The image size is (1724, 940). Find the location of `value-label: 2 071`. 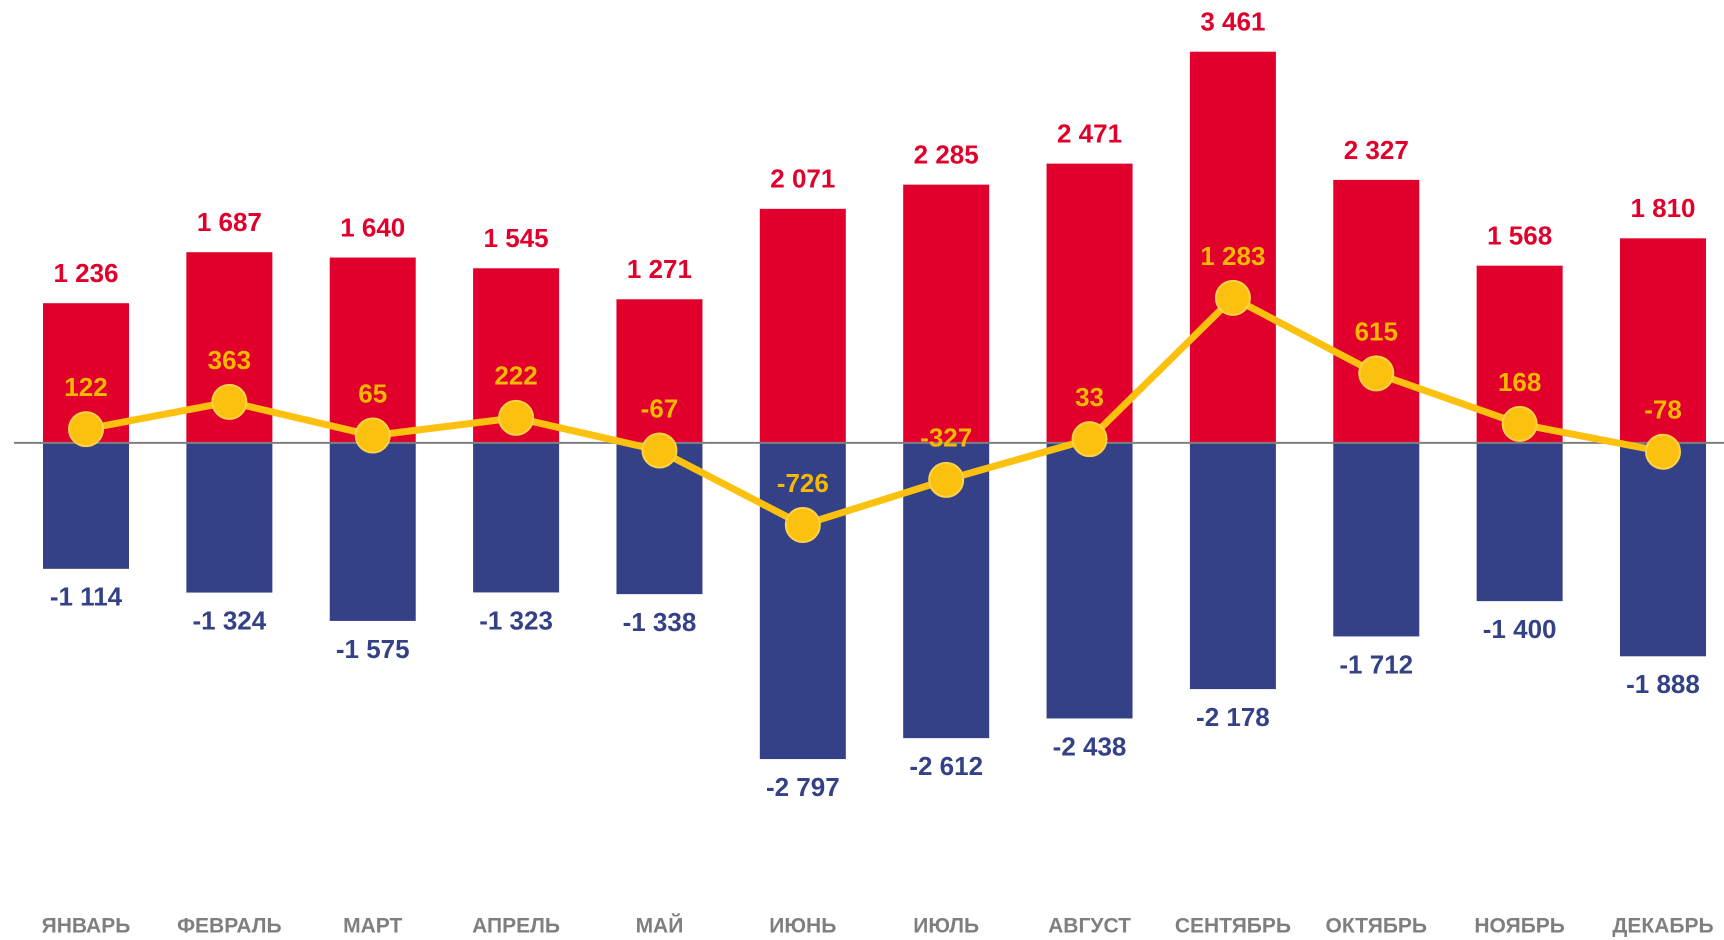

value-label: 2 071 is located at coordinates (802, 179).